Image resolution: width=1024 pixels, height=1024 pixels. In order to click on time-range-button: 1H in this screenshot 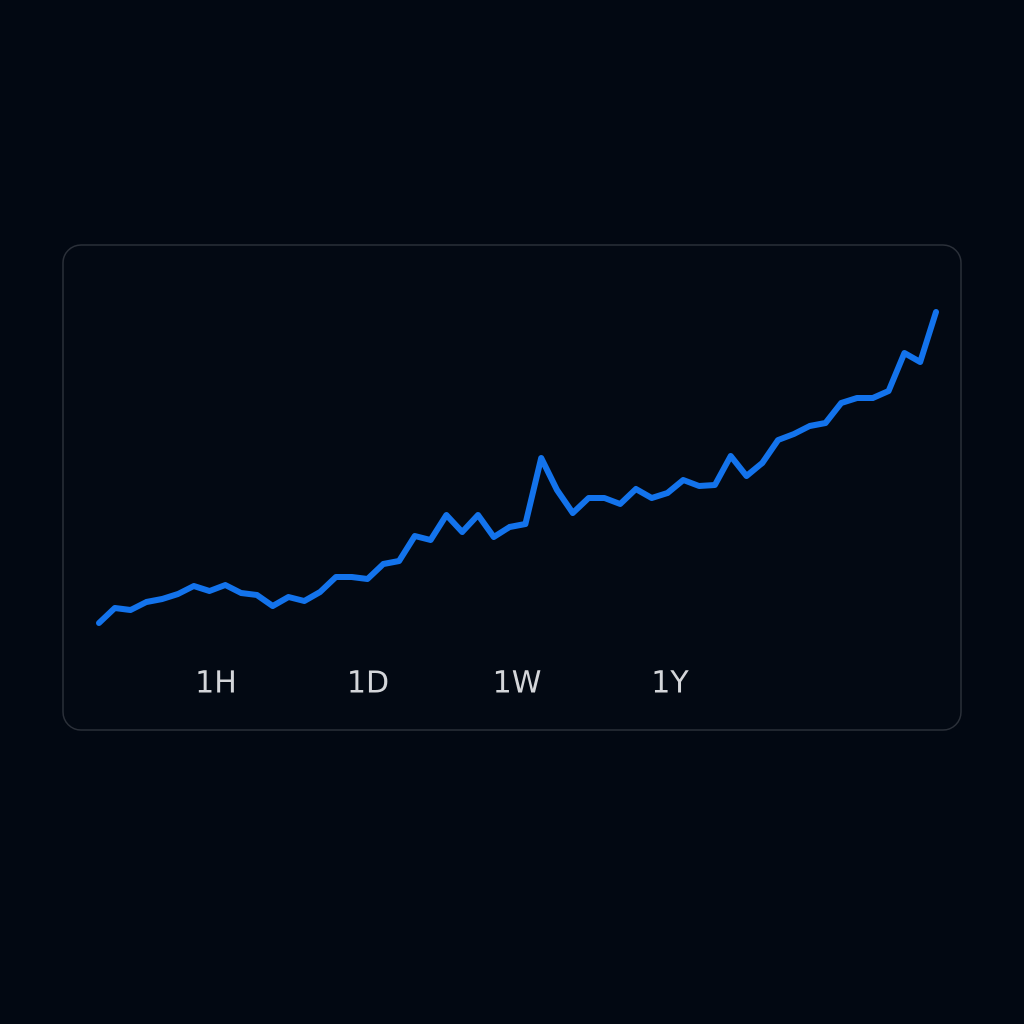, I will do `click(216, 683)`.